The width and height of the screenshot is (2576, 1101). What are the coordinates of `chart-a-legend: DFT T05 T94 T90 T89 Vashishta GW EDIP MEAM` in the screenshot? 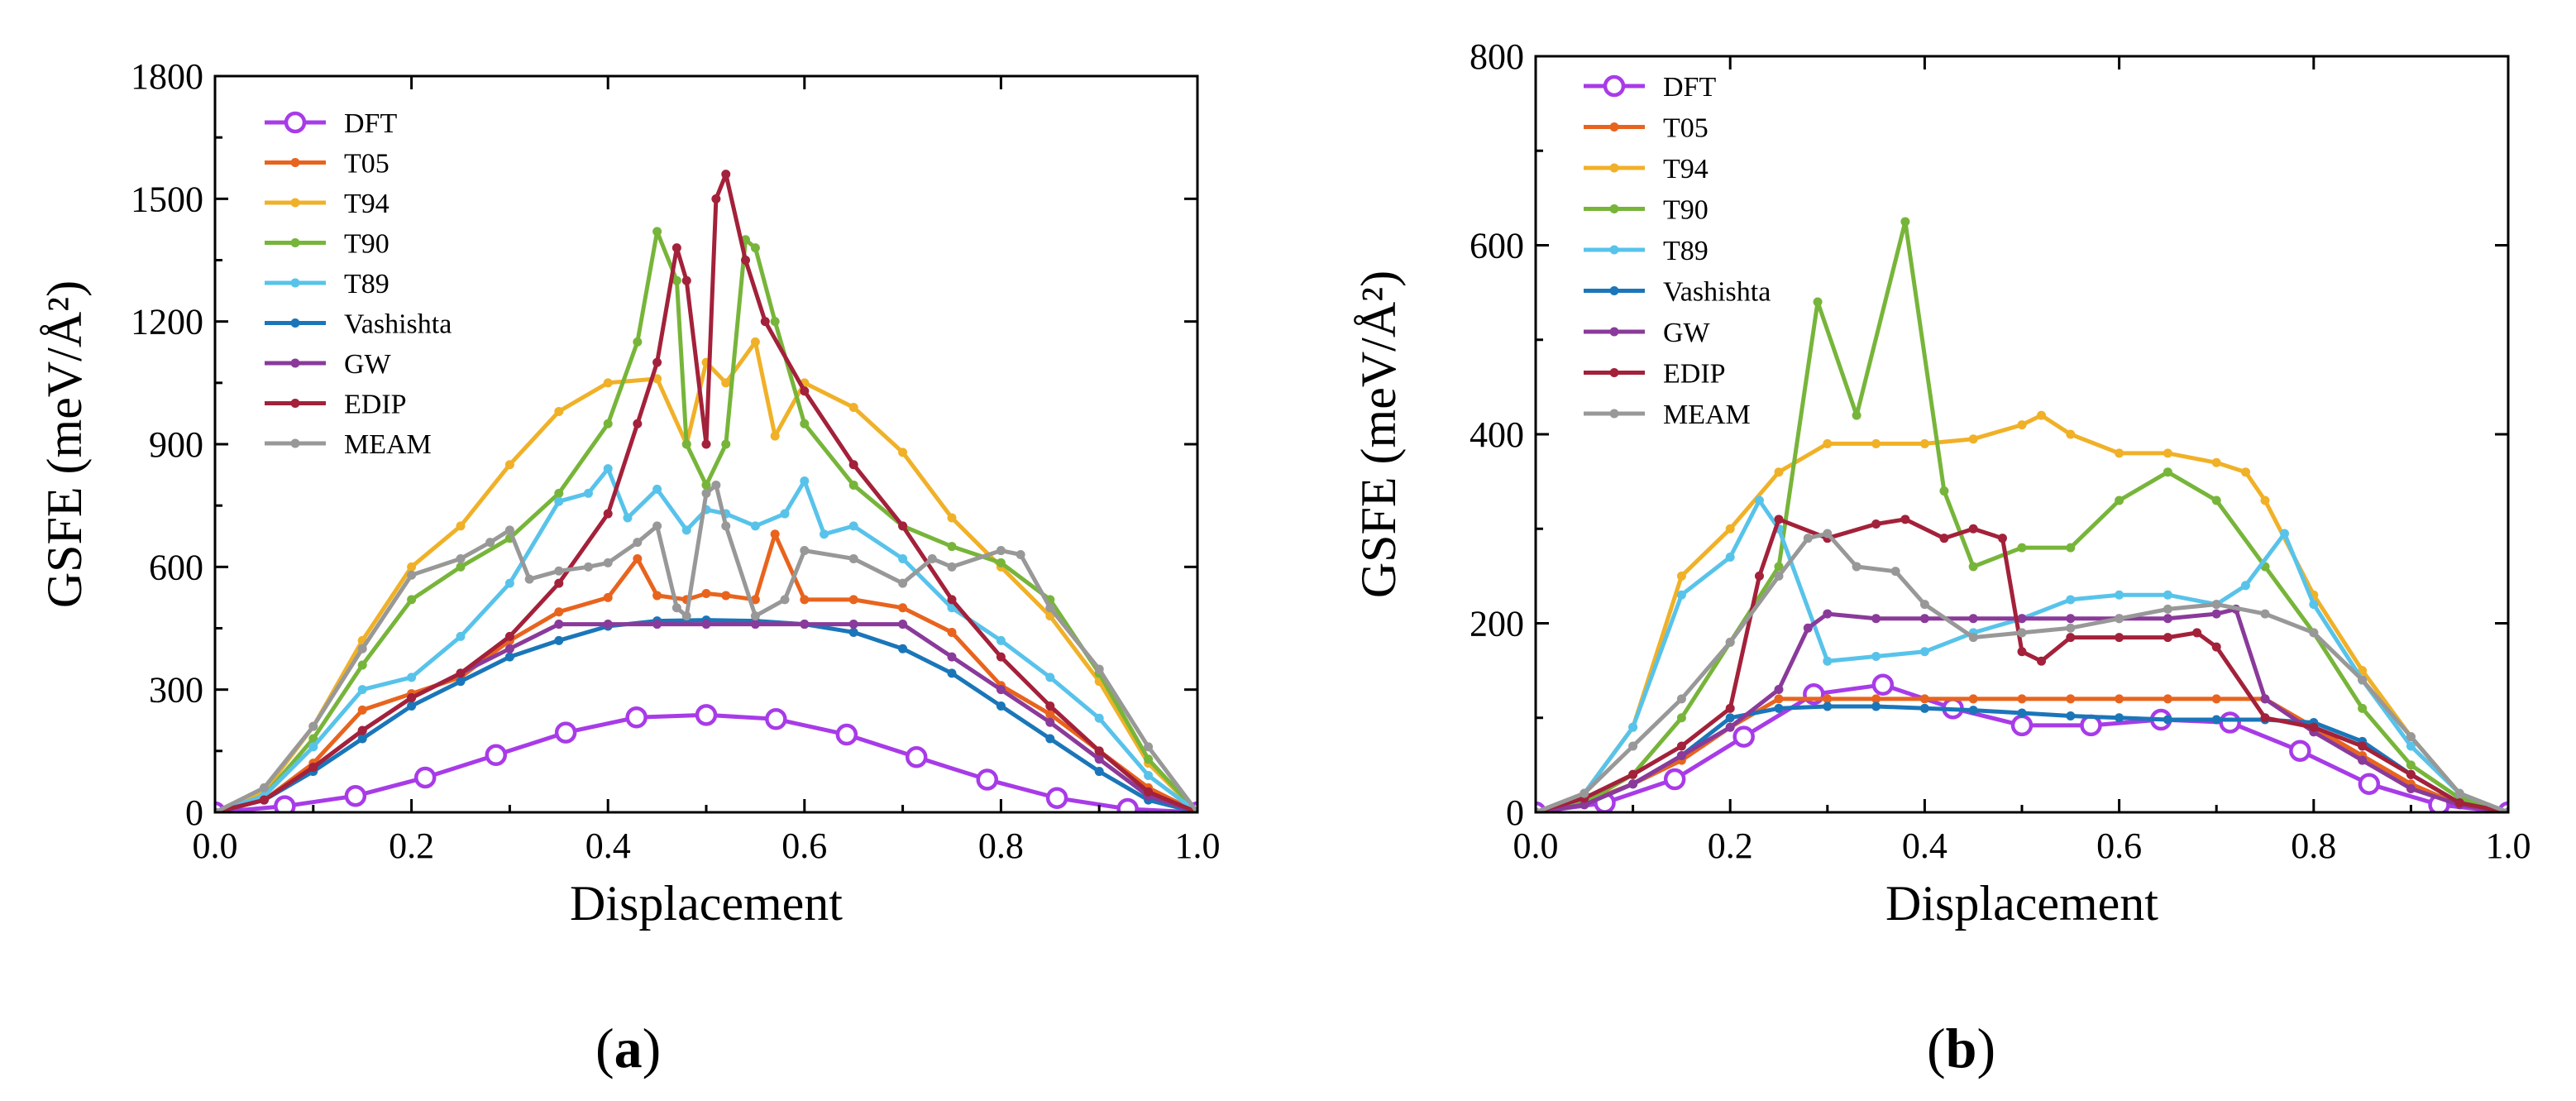 It's located at (358, 284).